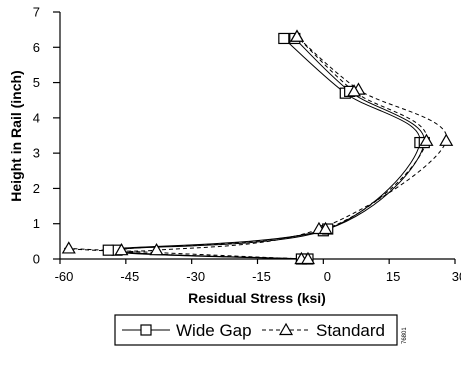 The width and height of the screenshot is (461, 369). Describe the element at coordinates (36, 117) in the screenshot. I see `y-tick-label: 4` at that location.